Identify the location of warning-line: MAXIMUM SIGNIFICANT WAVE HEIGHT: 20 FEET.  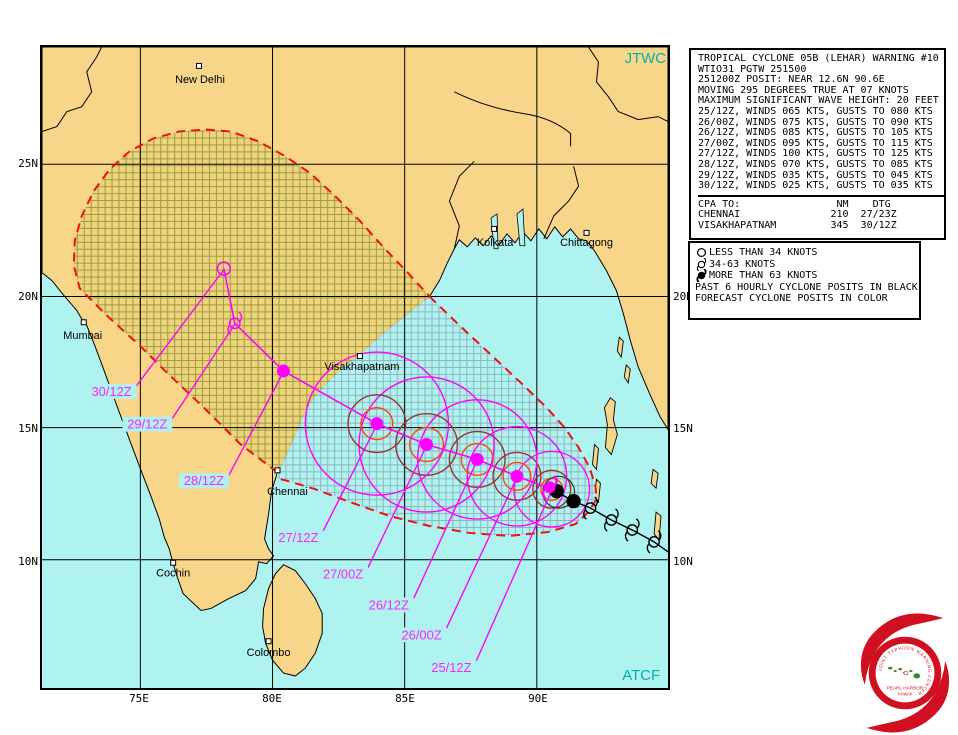
(818, 101).